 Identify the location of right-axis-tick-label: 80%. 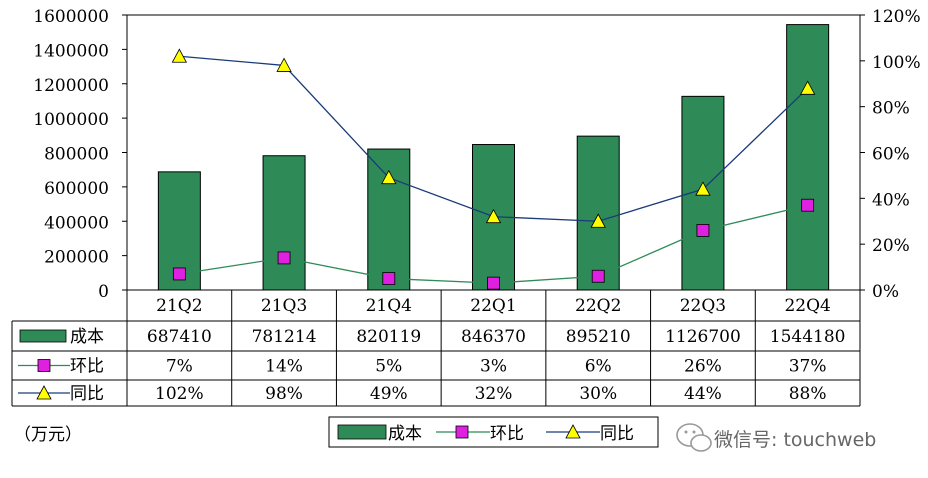
(891, 109).